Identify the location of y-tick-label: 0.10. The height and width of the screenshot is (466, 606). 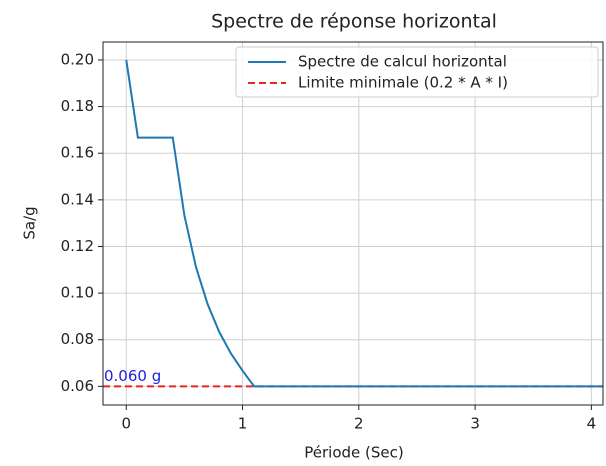
(77, 293).